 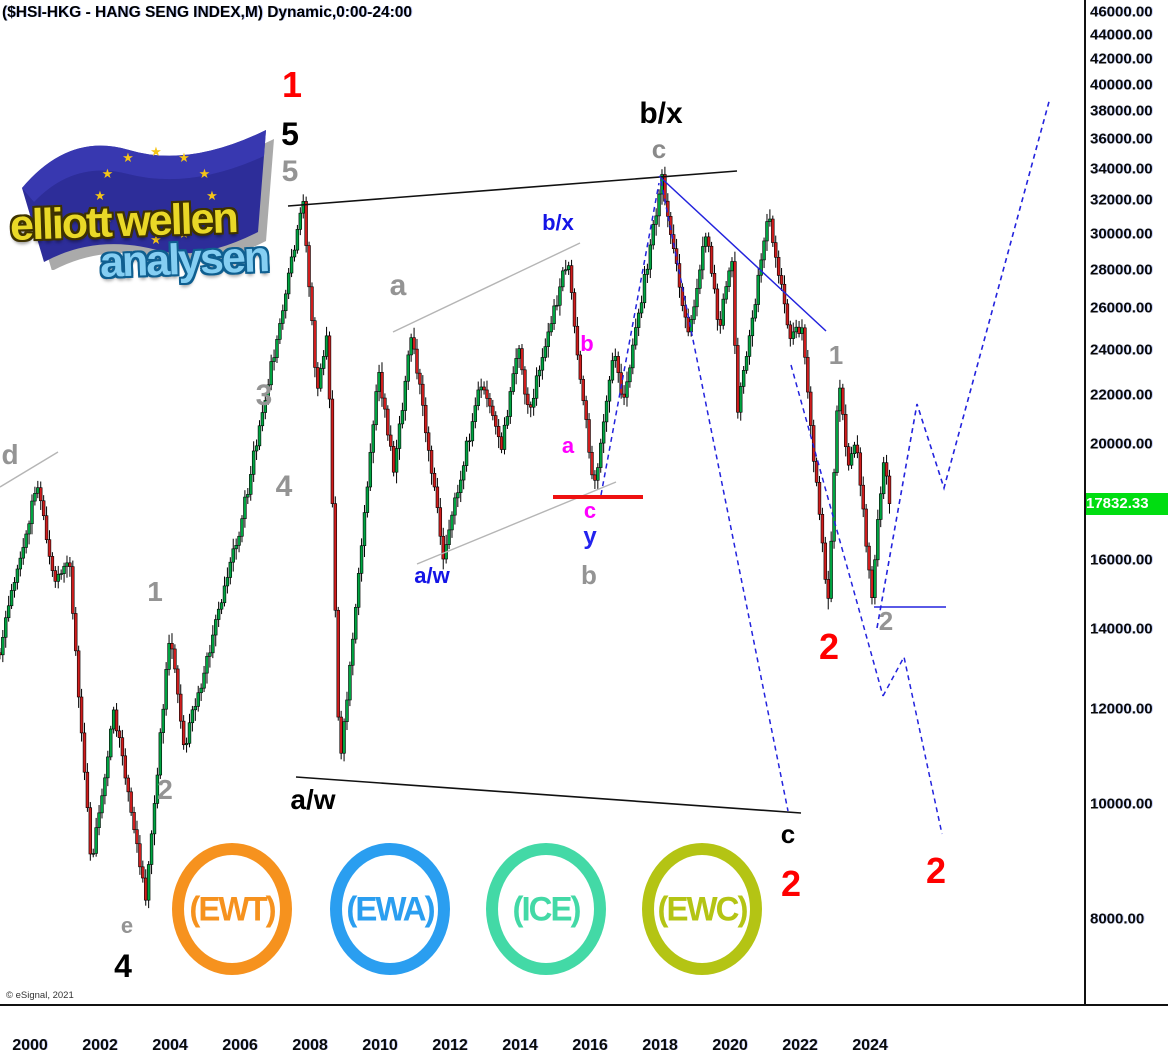 I want to click on x-axis-label: 2002, so click(x=100, y=1045).